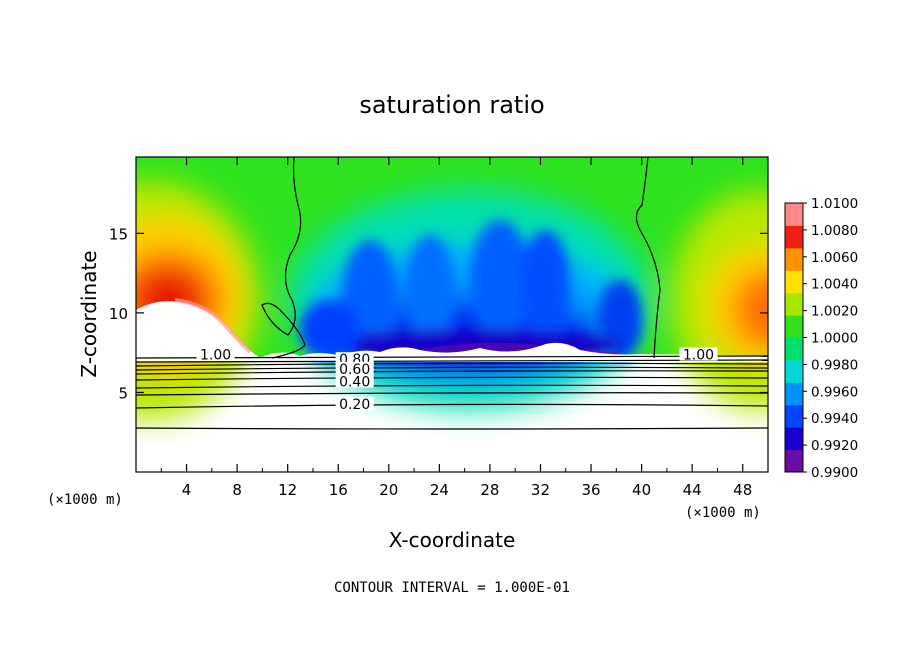 Image resolution: width=904 pixels, height=654 pixels. Describe the element at coordinates (834, 285) in the screenshot. I see `colorbar-label: 1.0040` at that location.